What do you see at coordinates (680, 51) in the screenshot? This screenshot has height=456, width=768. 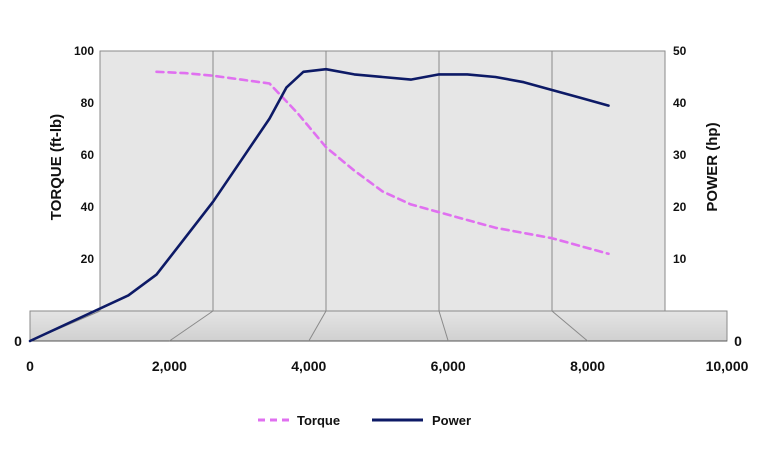 I see `y-tick-right: 50` at bounding box center [680, 51].